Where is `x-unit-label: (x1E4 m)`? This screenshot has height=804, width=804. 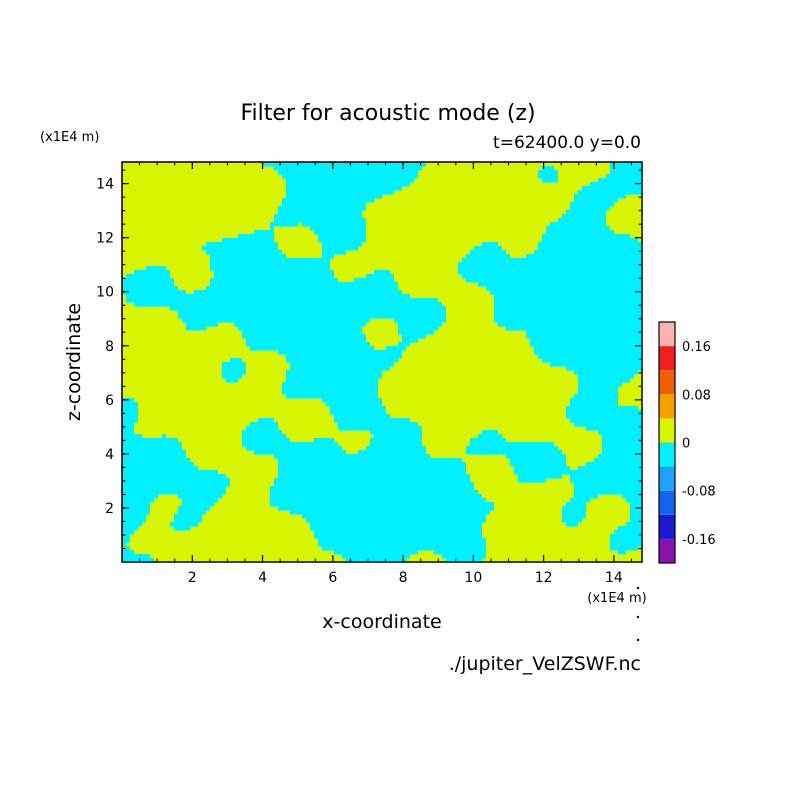
x-unit-label: (x1E4 m) is located at coordinates (616, 598).